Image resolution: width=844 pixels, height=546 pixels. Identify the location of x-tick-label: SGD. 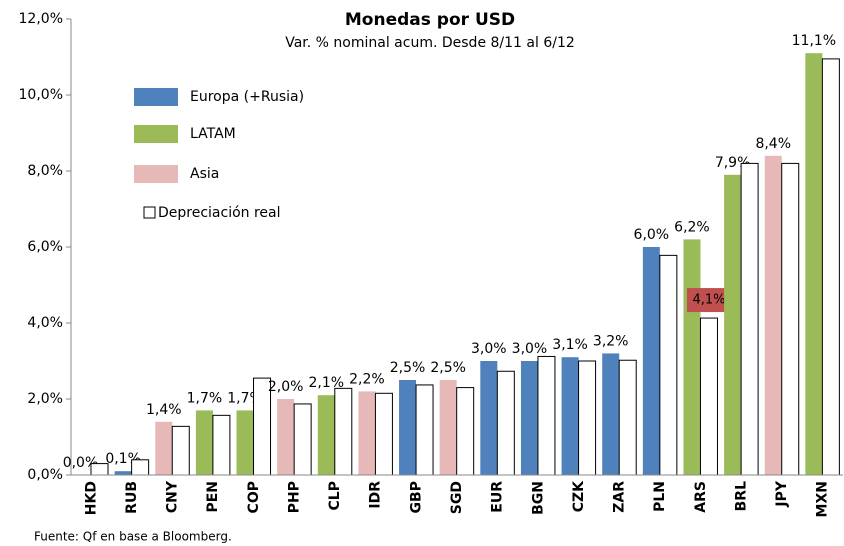
(457, 497).